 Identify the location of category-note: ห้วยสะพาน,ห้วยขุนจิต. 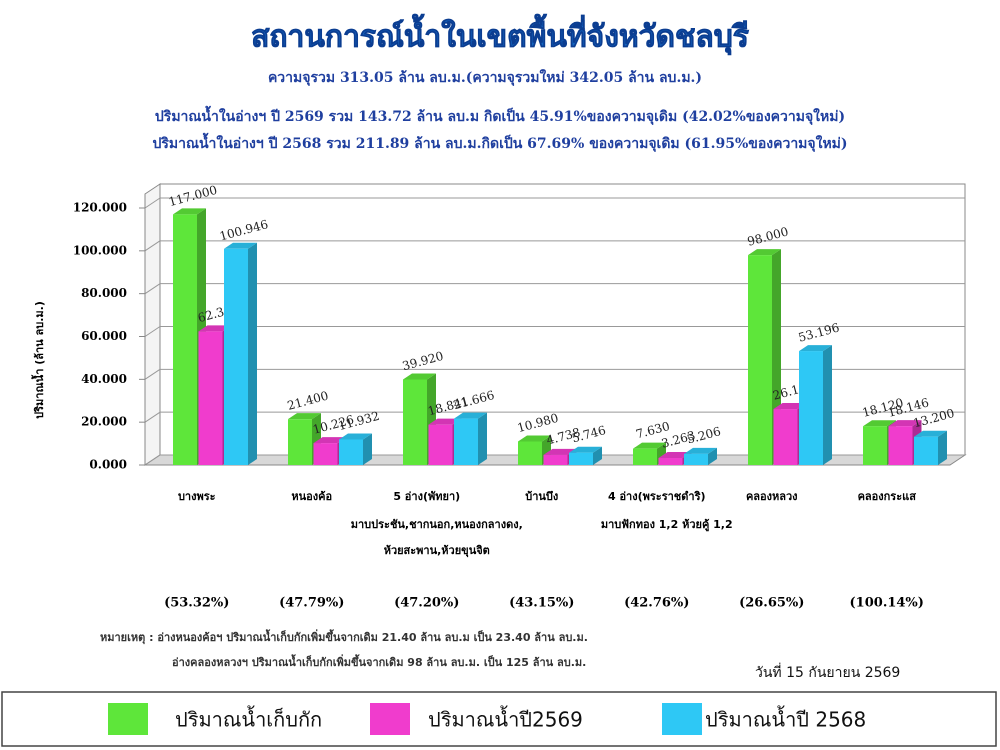
(437, 551).